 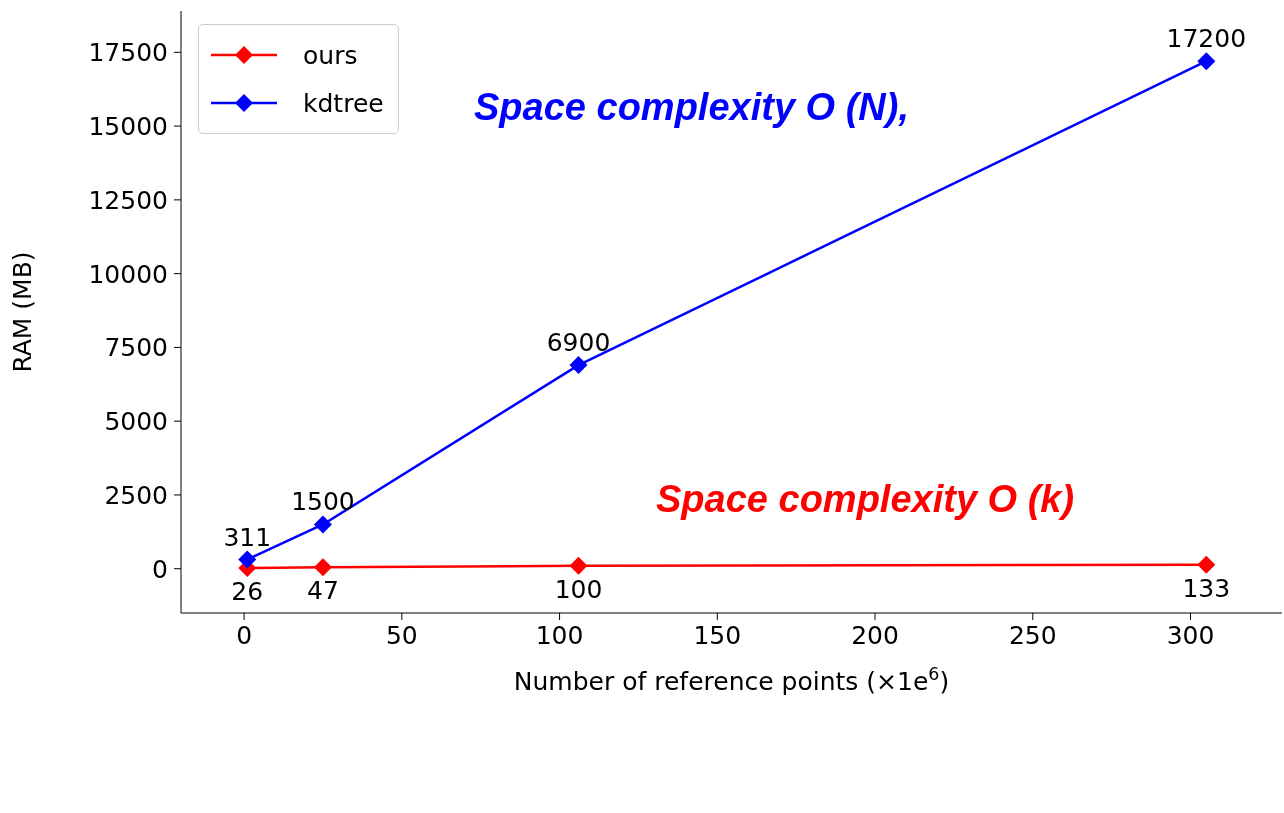 What do you see at coordinates (578, 343) in the screenshot?
I see `data-label: 6900` at bounding box center [578, 343].